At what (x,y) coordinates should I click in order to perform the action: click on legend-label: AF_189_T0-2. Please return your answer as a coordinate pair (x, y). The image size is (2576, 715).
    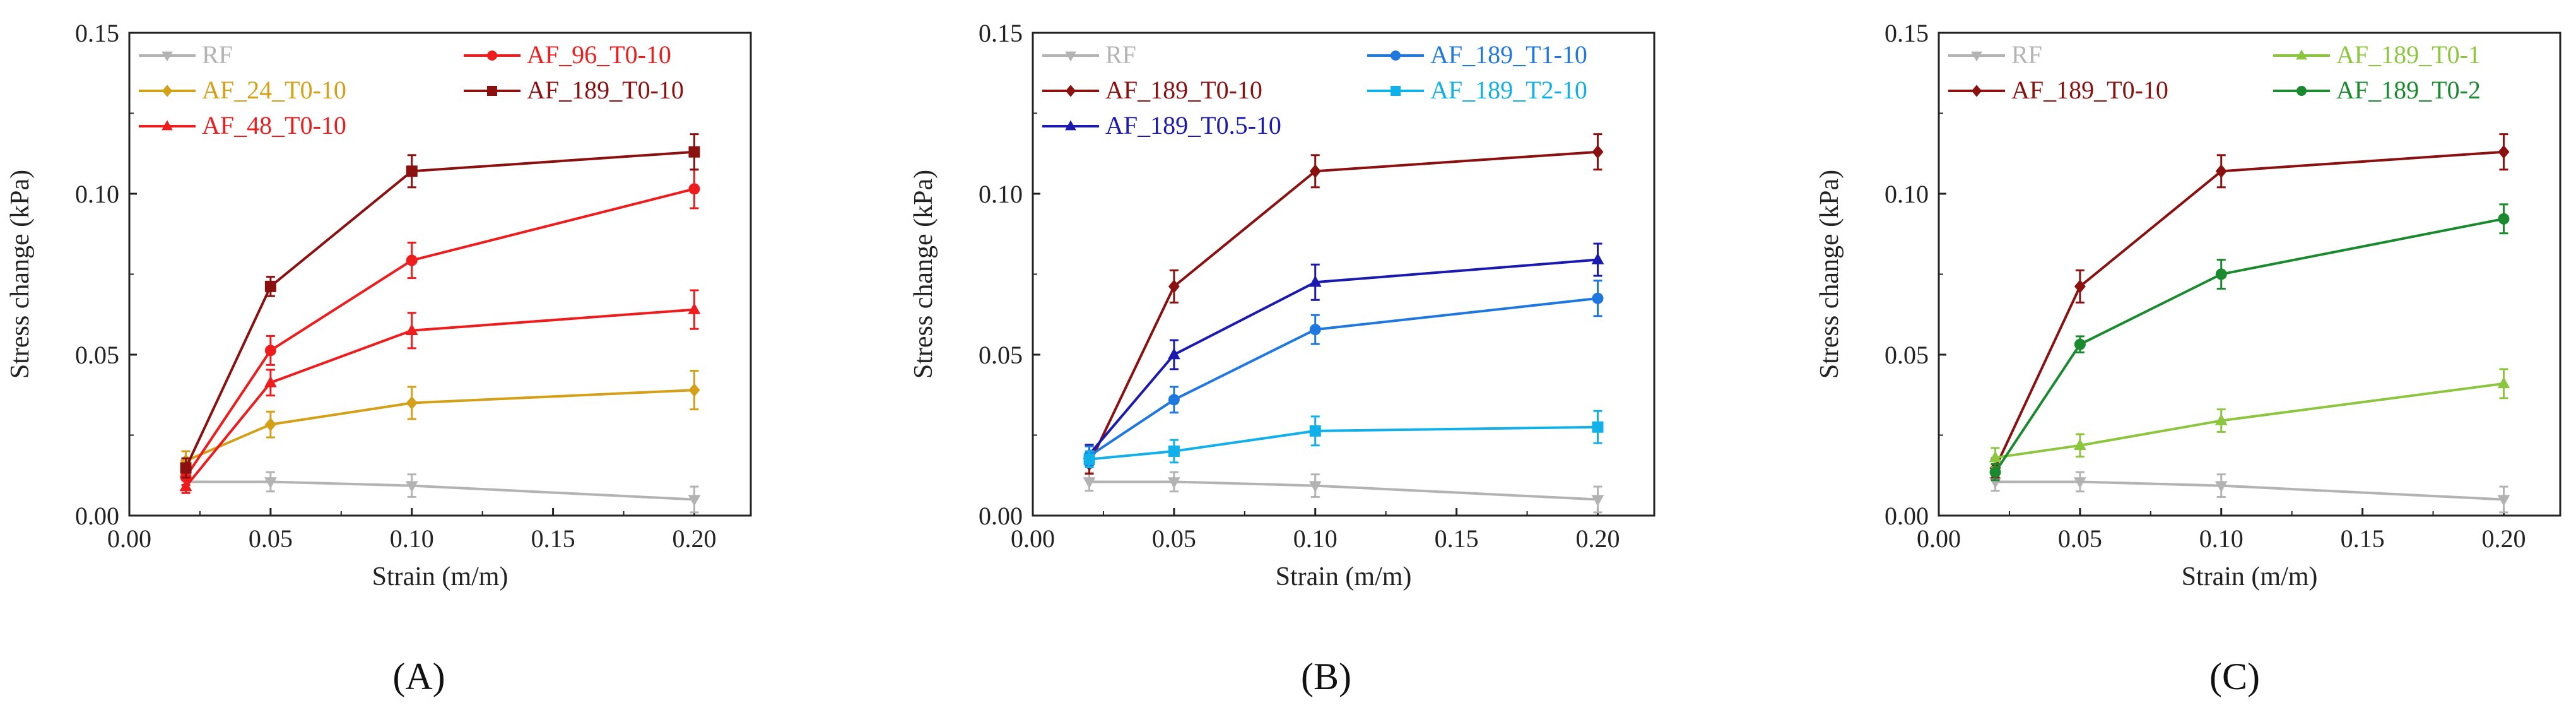
    Looking at the image, I should click on (2408, 90).